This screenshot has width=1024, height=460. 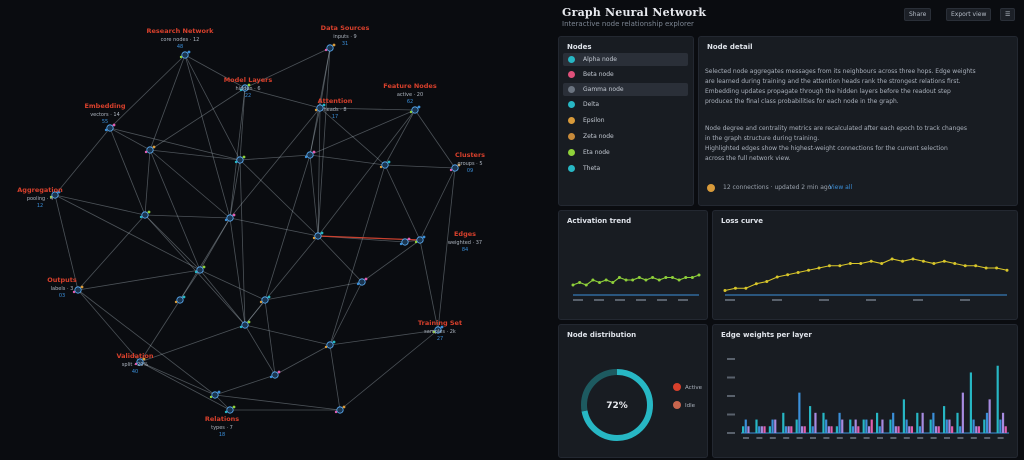 What do you see at coordinates (465, 234) in the screenshot?
I see `cluster-label: Edges` at bounding box center [465, 234].